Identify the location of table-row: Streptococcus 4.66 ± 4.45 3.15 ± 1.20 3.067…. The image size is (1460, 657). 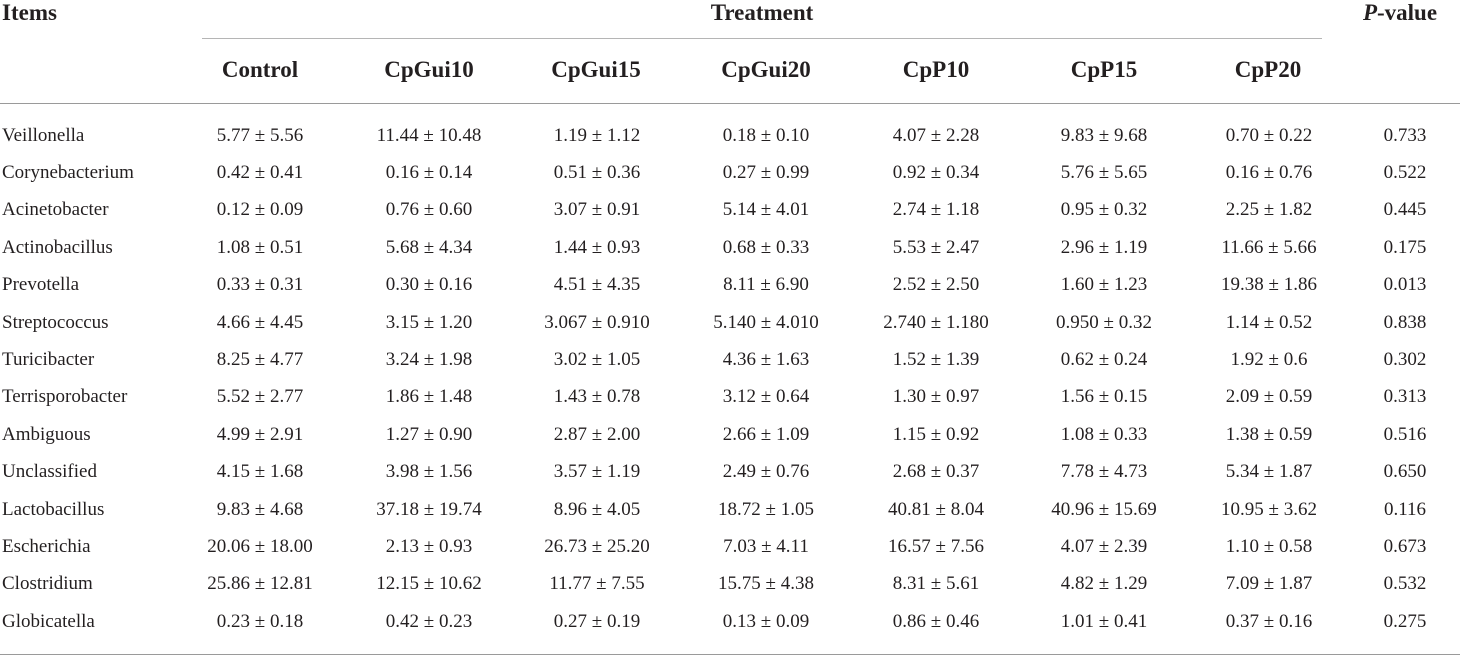
(730, 322).